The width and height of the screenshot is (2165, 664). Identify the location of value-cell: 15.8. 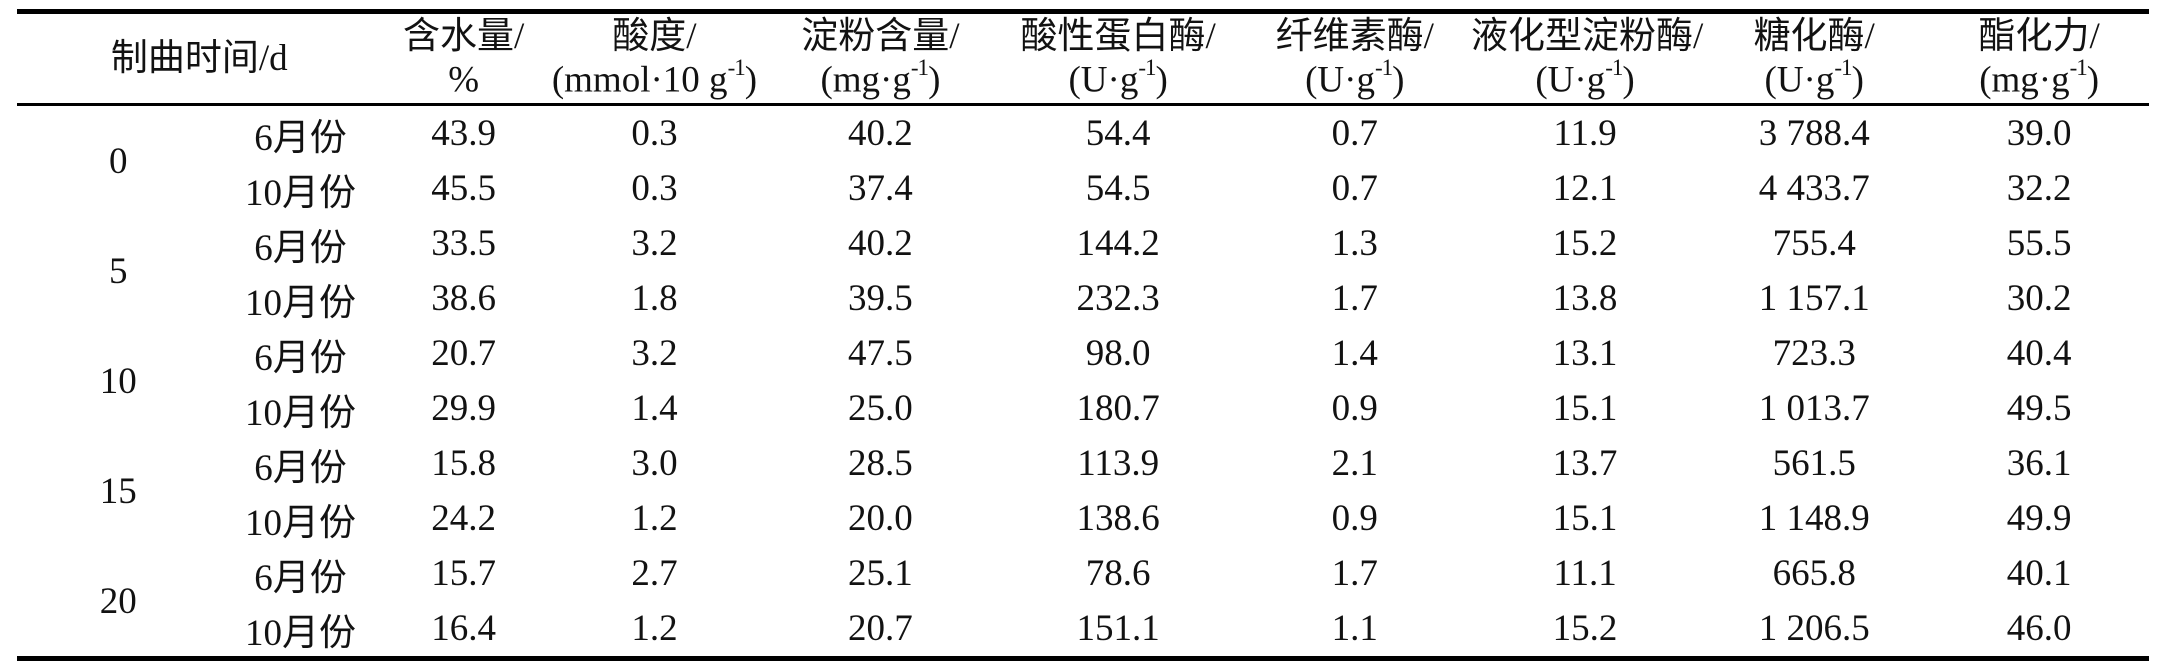
(464, 463).